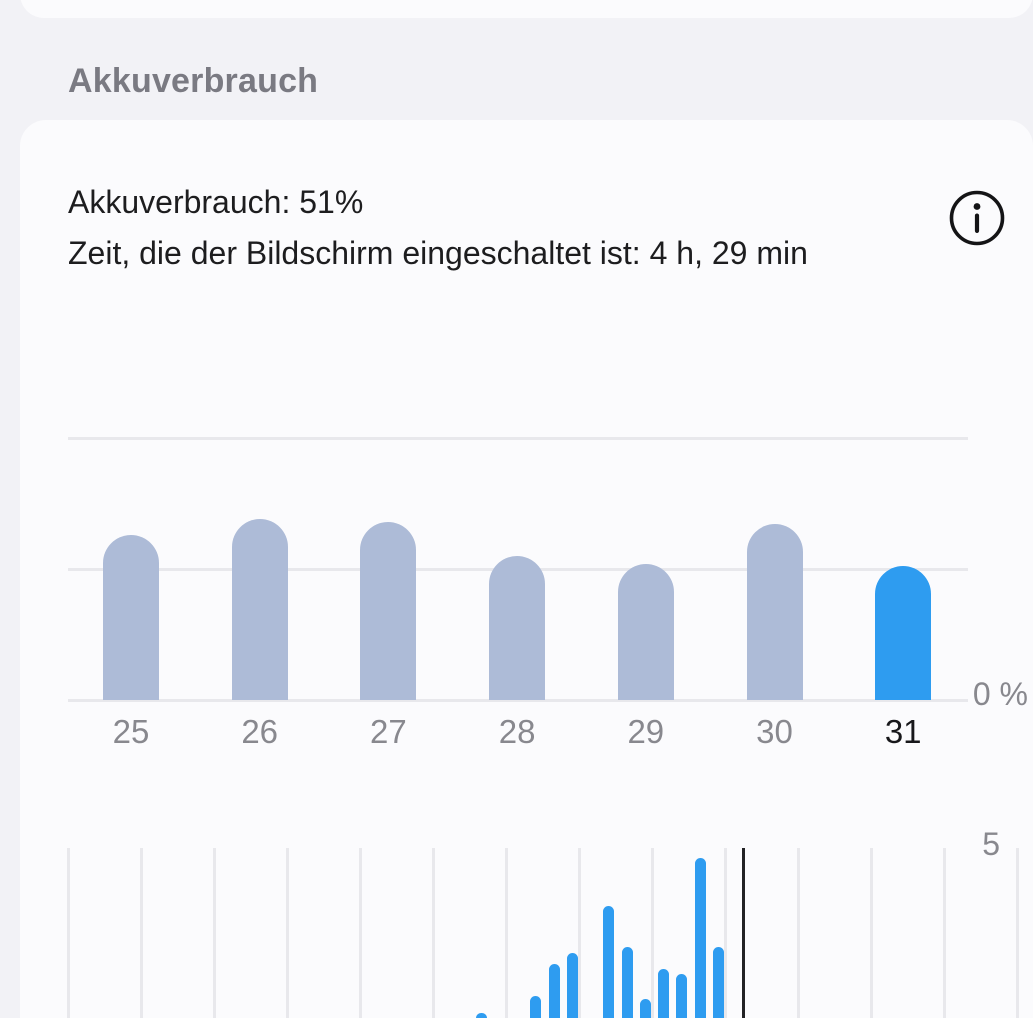  Describe the element at coordinates (526, 9) in the screenshot. I see `previous-card-bottom` at that location.